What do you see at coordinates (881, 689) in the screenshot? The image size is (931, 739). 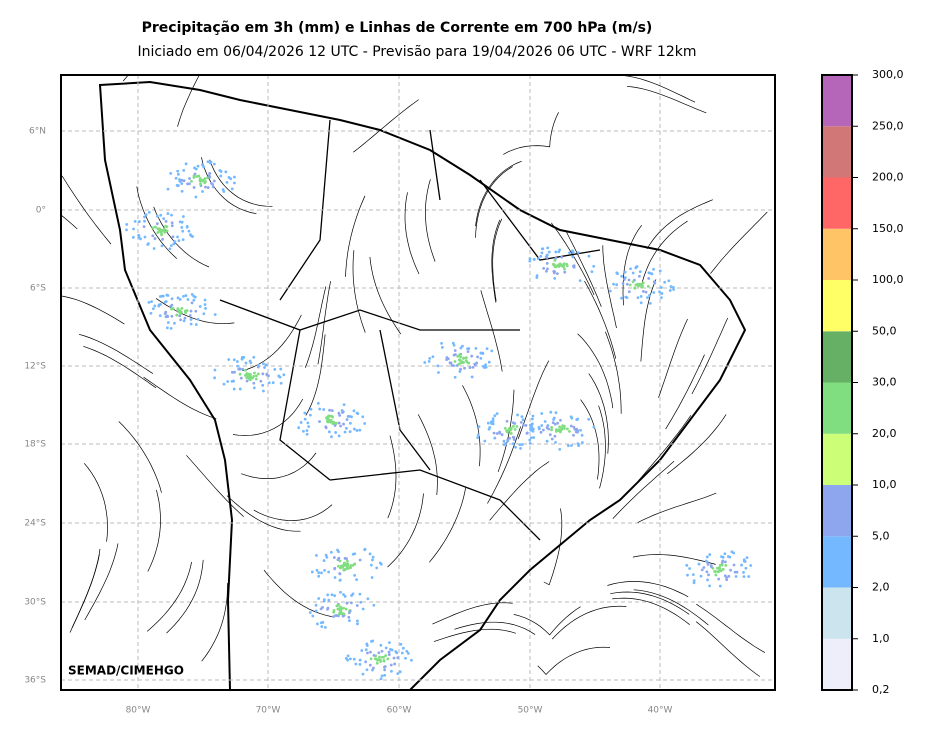 I see `colorbar-label: 0,2` at bounding box center [881, 689].